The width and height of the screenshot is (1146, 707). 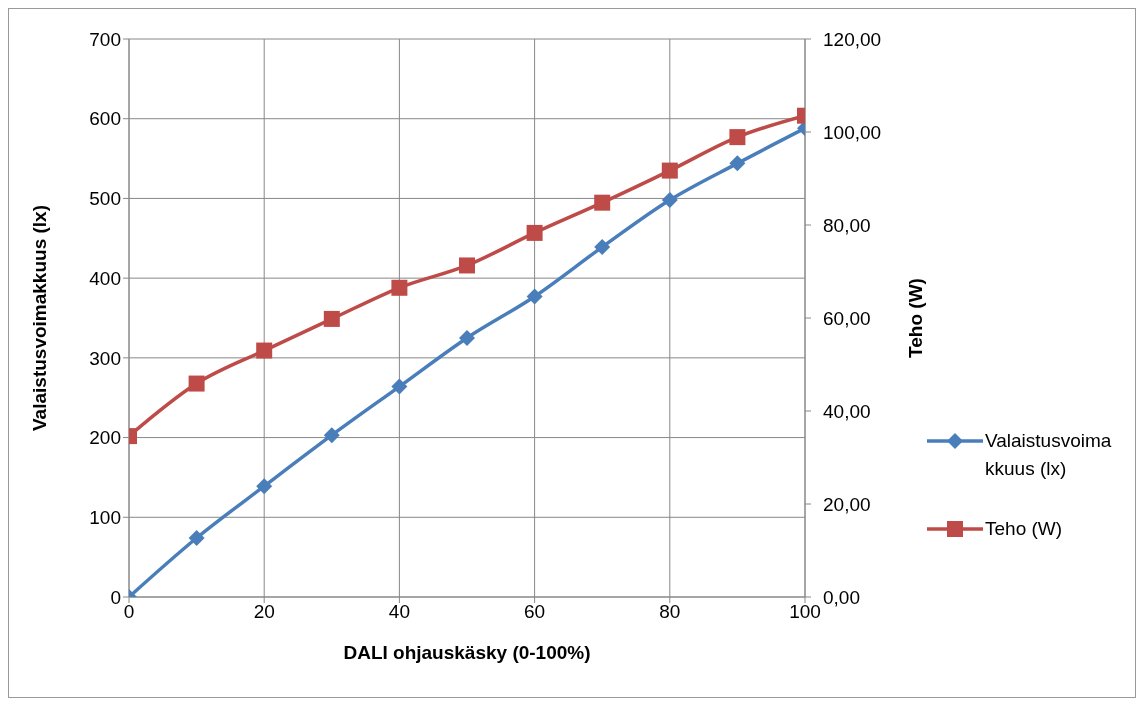 I want to click on y2-tick-label: 100,00, so click(x=852, y=132).